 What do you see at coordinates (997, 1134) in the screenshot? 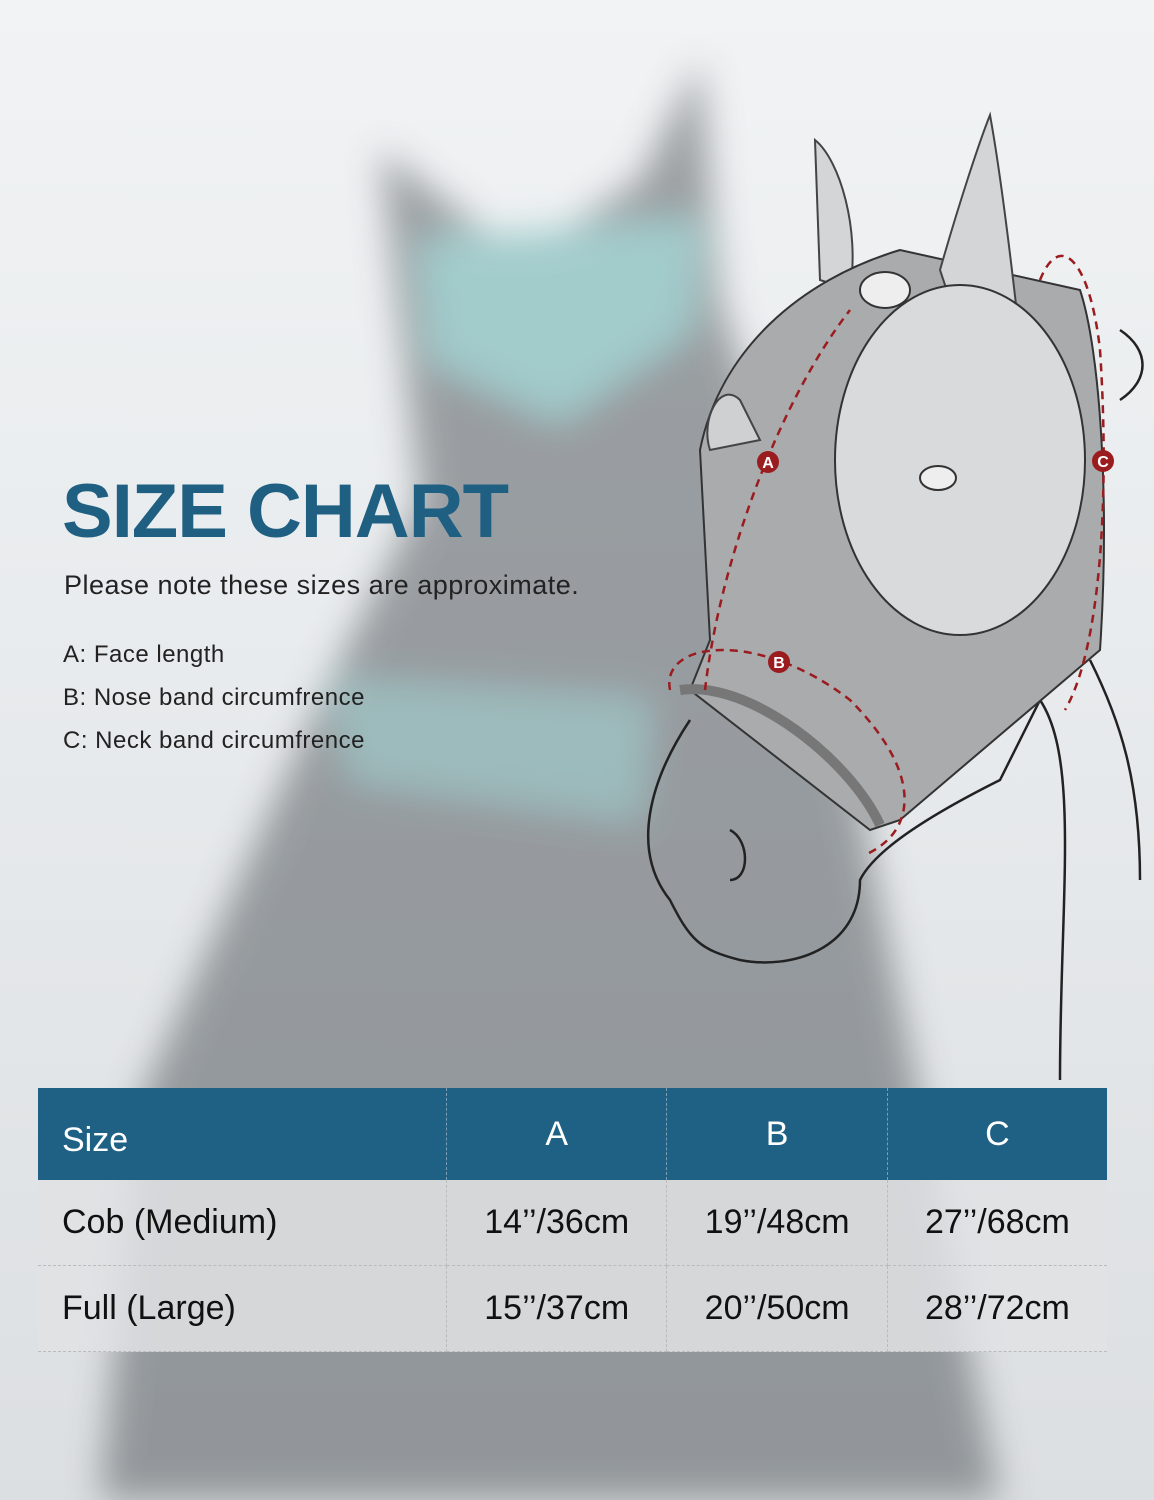
I see `header-c: C` at bounding box center [997, 1134].